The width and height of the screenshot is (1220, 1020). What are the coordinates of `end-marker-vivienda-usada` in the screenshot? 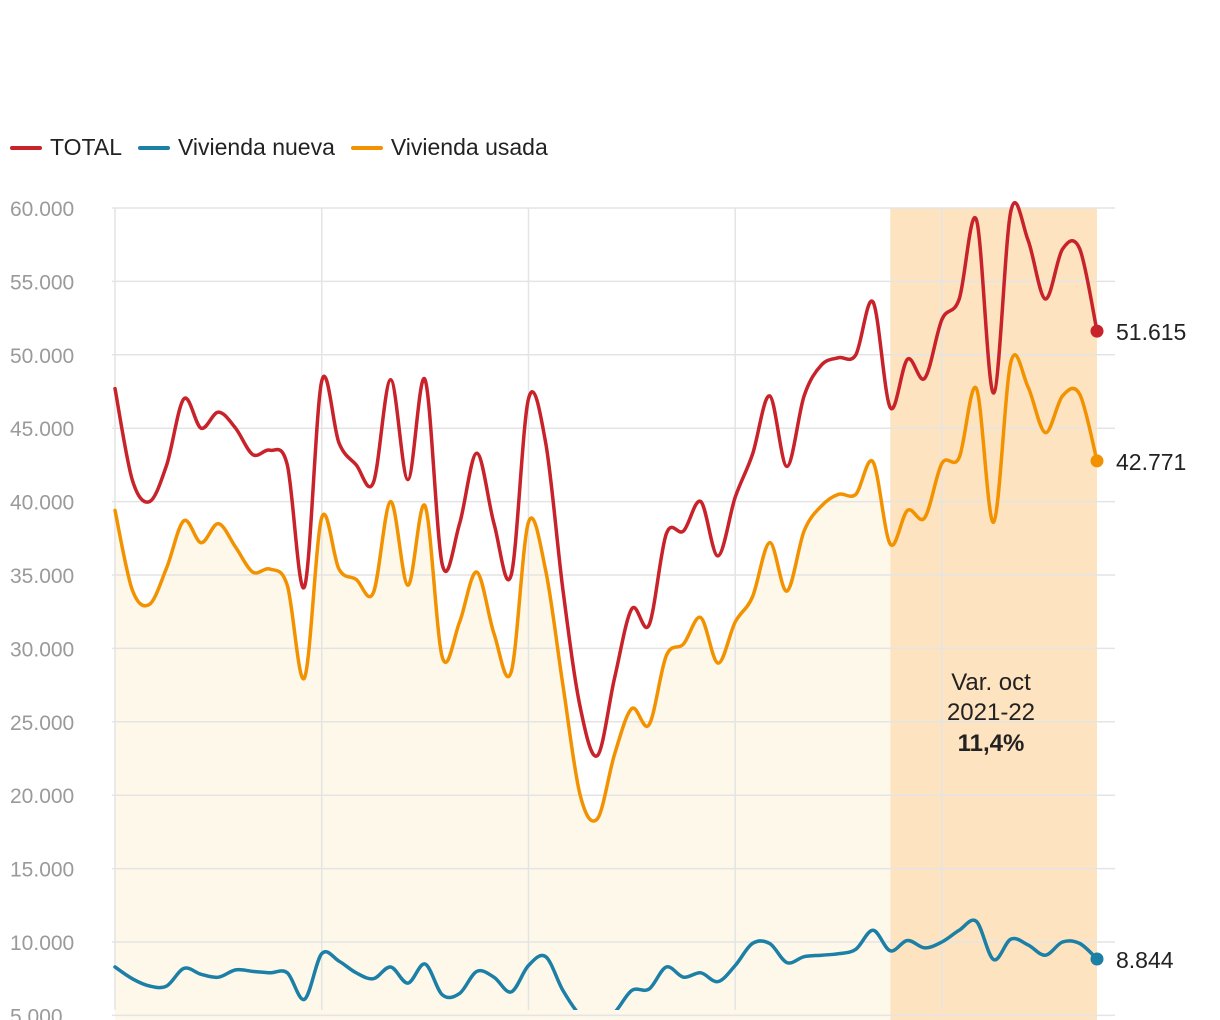 It's located at (1097, 461).